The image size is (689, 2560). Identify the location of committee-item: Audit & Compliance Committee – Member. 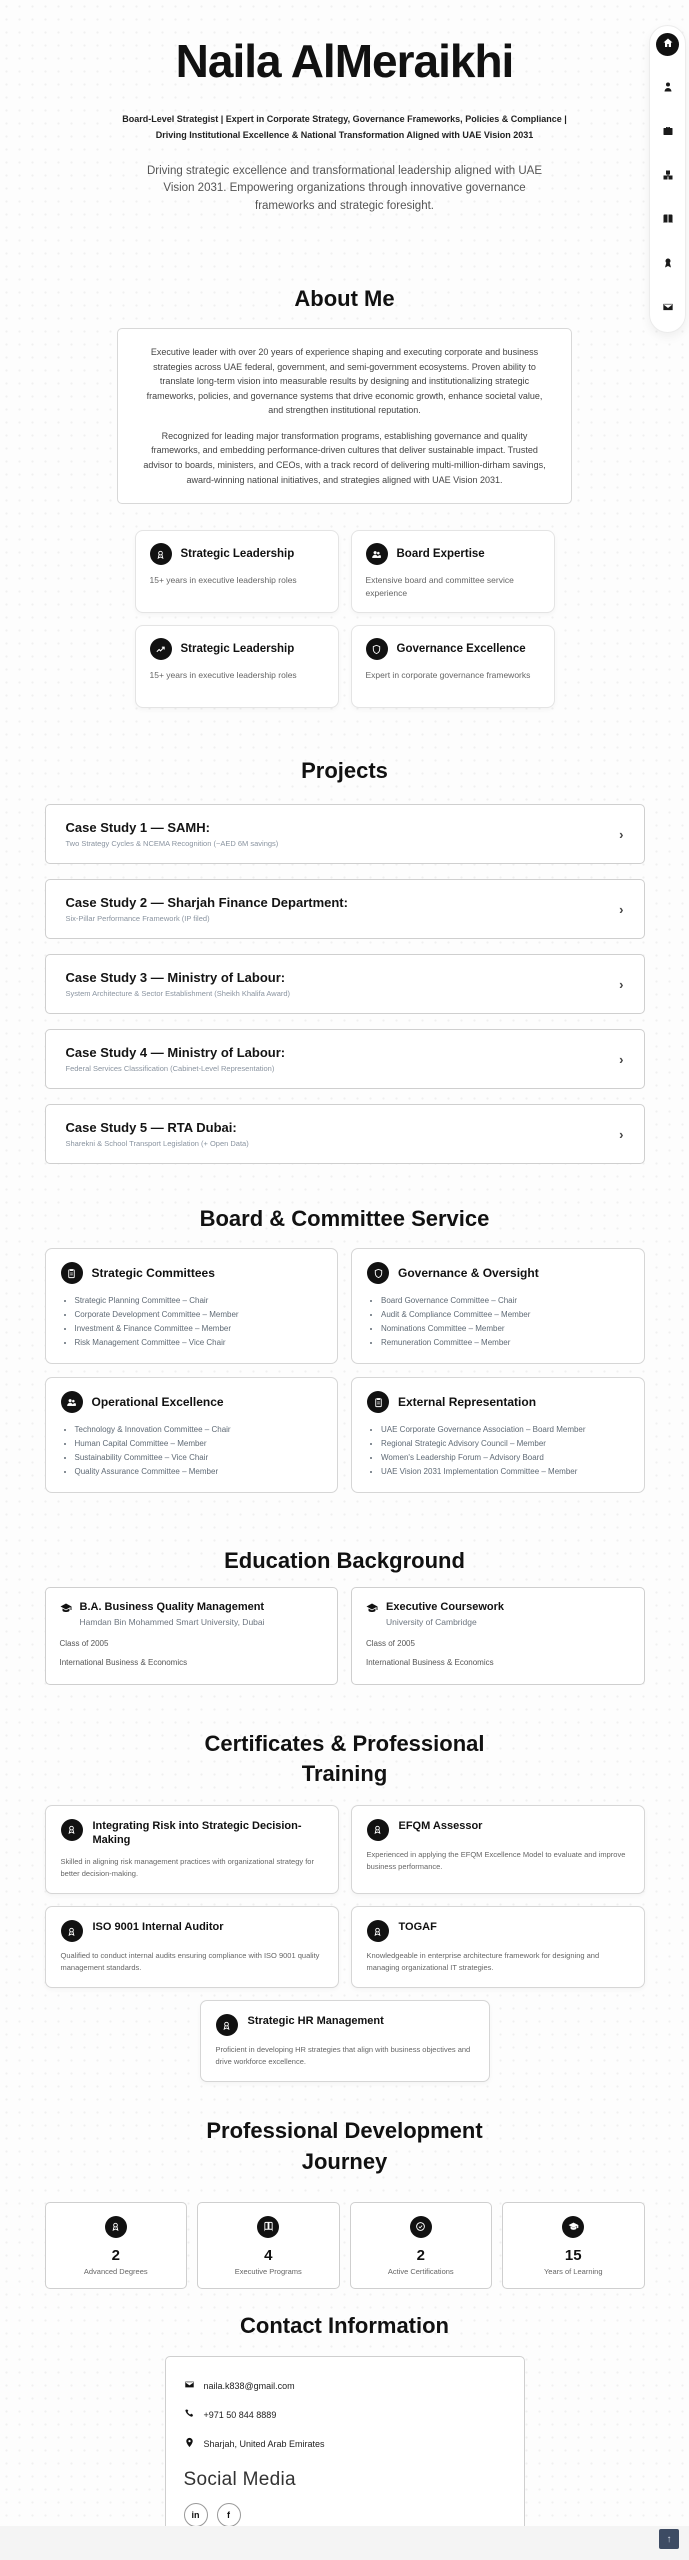
(505, 1315).